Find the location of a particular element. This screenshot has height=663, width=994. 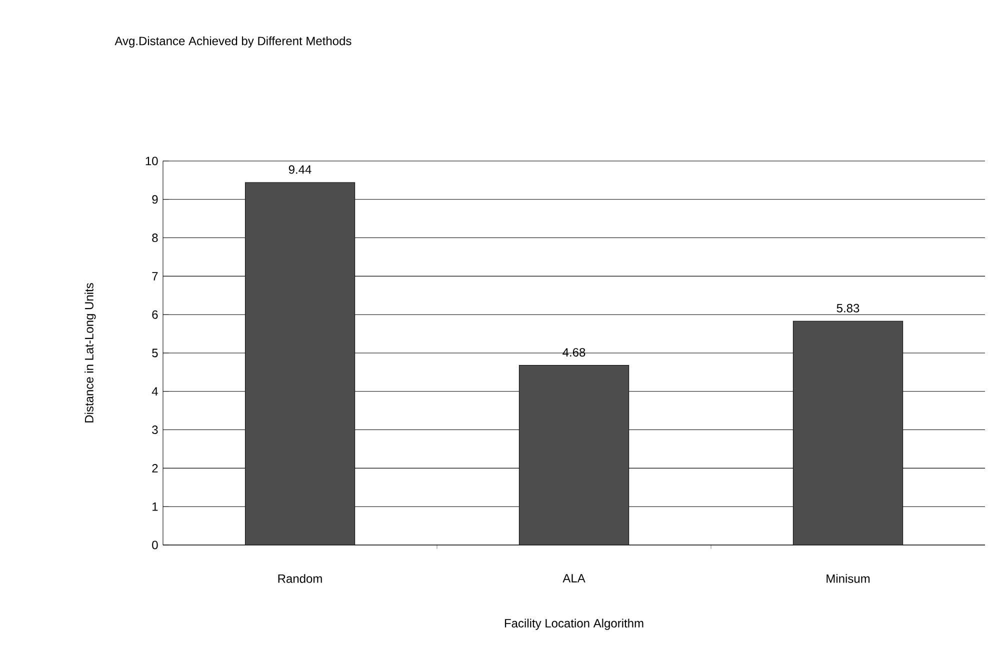

y-tick-label: 9 is located at coordinates (155, 199).